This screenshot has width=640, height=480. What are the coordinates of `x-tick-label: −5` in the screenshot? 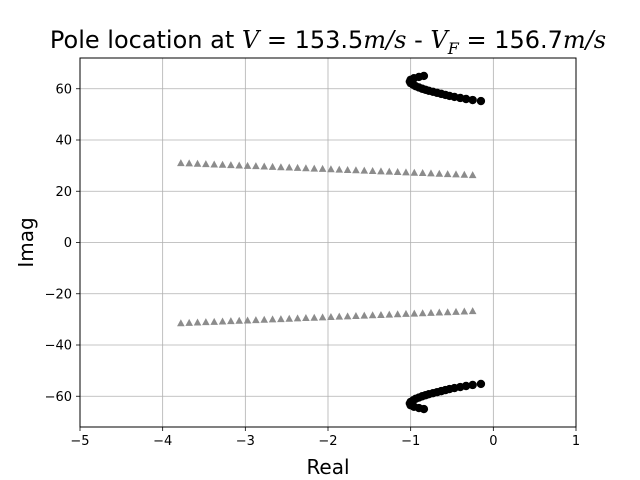 It's located at (79, 441).